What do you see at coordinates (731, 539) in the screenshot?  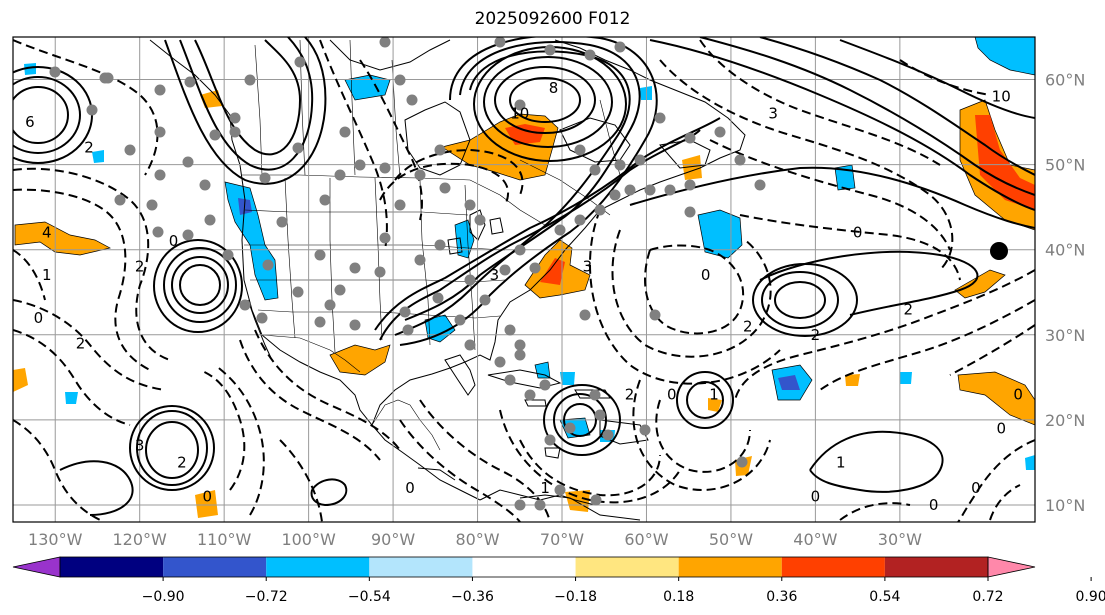 I see `longitude-label: 50°W` at bounding box center [731, 539].